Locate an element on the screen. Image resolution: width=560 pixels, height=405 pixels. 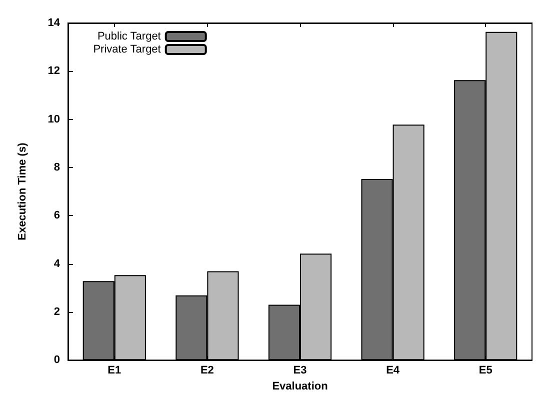
legend-label: Private Target is located at coordinates (127, 50).